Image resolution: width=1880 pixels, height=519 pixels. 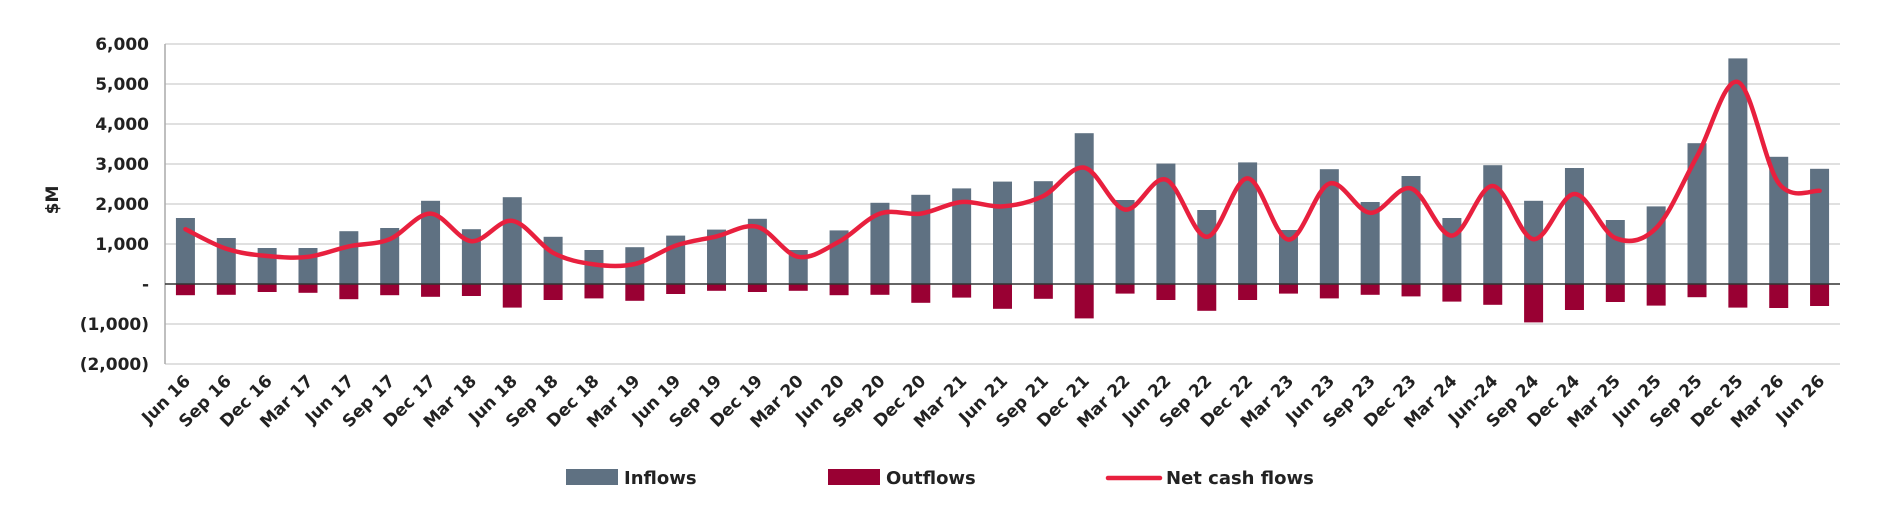 What do you see at coordinates (122, 245) in the screenshot?
I see `y-tick-label: 1,000` at bounding box center [122, 245].